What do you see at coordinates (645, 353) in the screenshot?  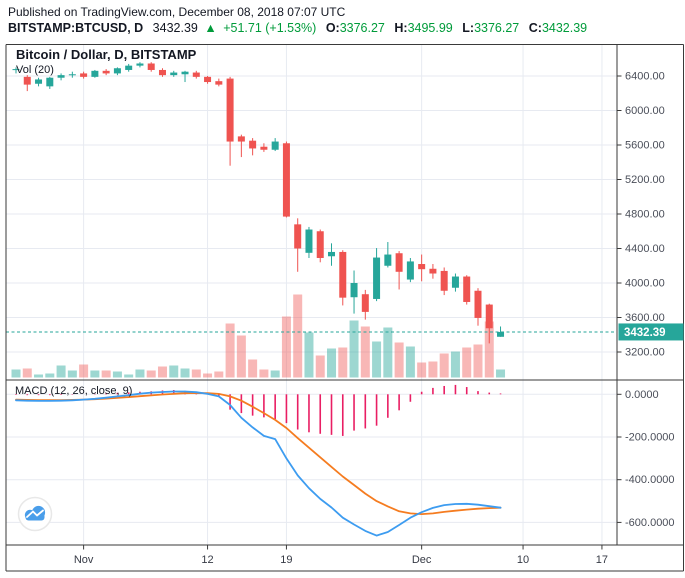 I see `price-tick-label: 3200.00` at bounding box center [645, 353].